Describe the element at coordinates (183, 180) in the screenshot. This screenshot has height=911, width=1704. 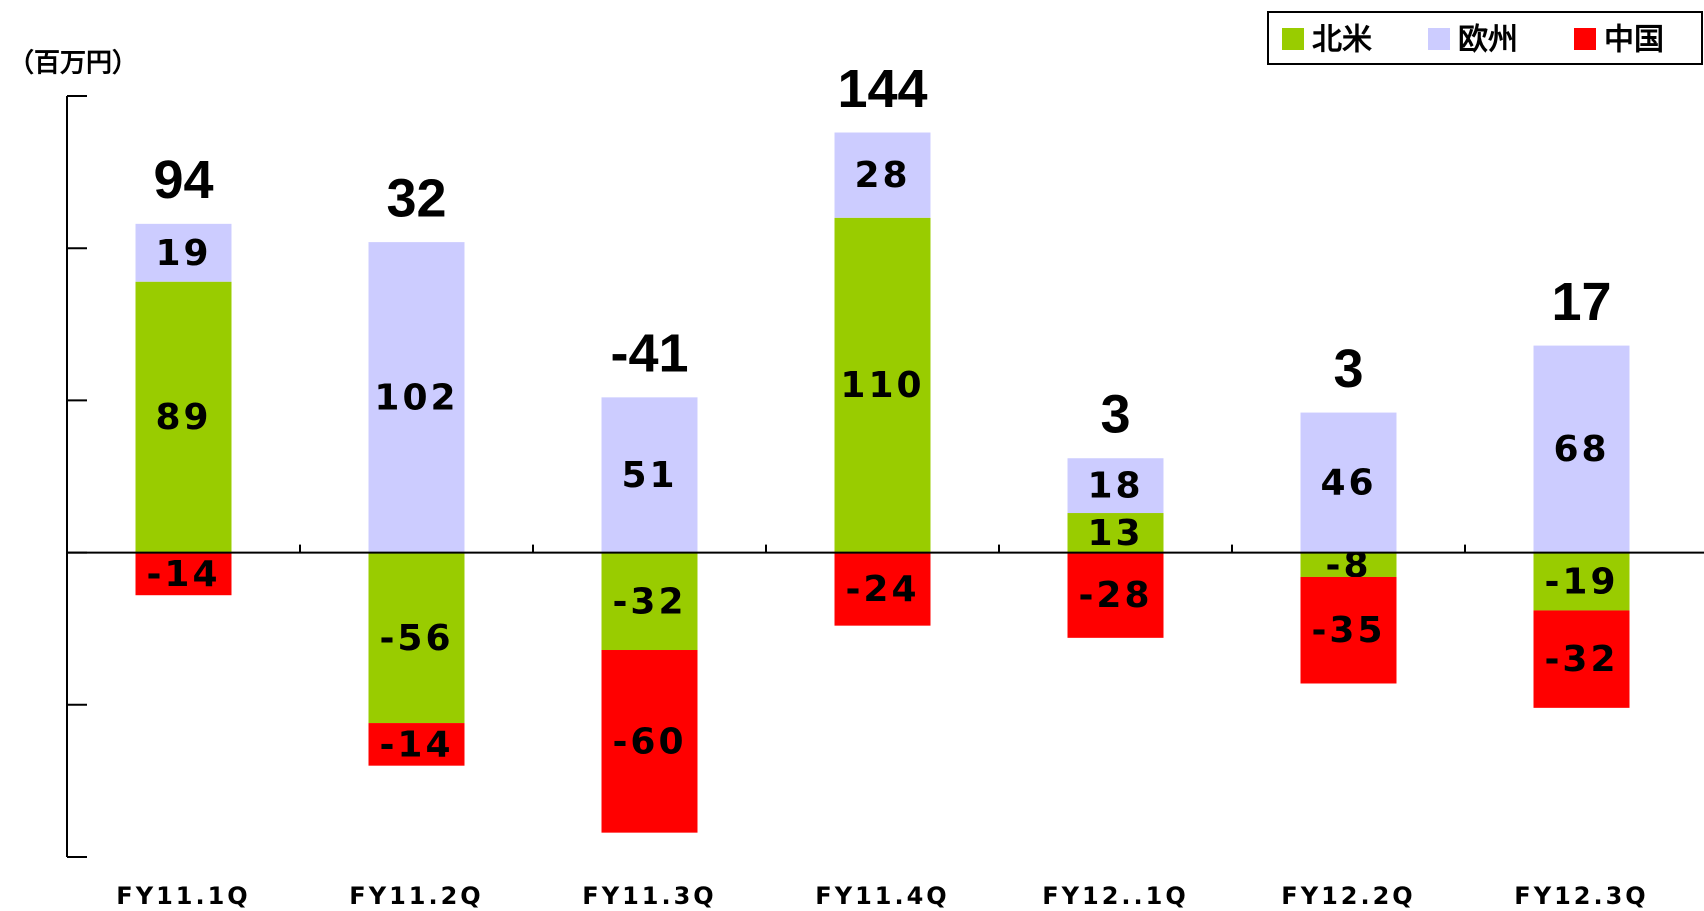
I see `total-label: 94` at that location.